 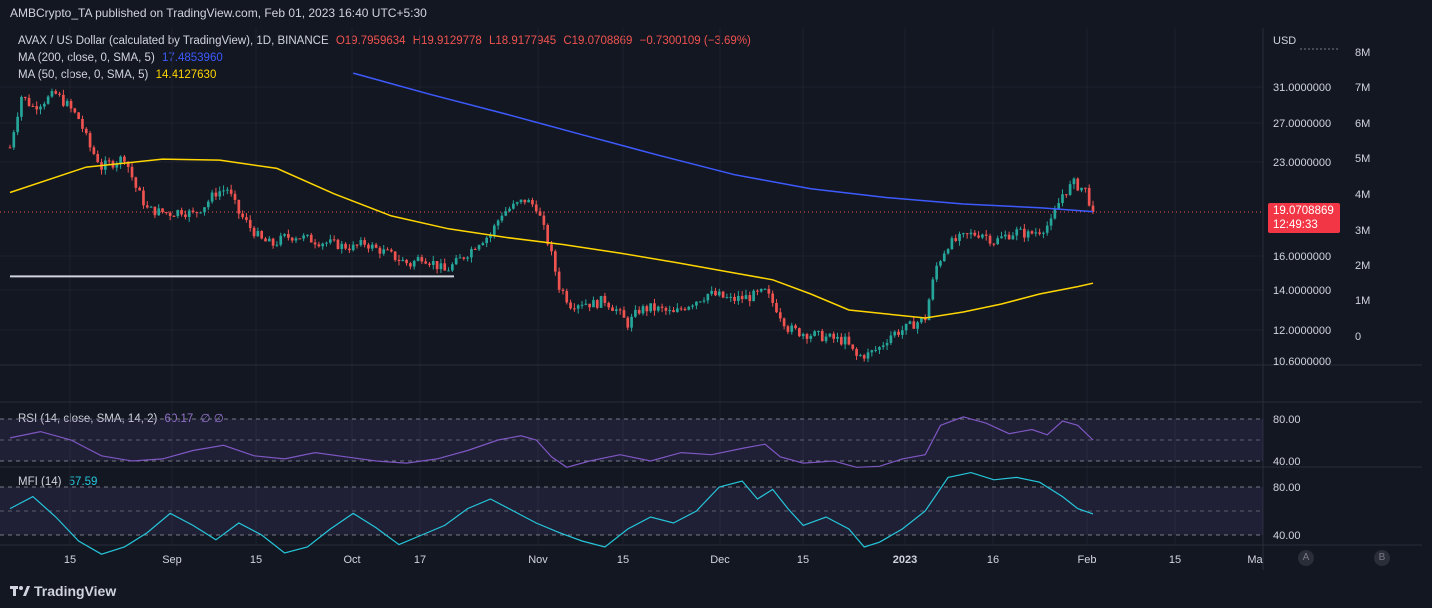 I want to click on mfi-line, so click(x=551, y=513).